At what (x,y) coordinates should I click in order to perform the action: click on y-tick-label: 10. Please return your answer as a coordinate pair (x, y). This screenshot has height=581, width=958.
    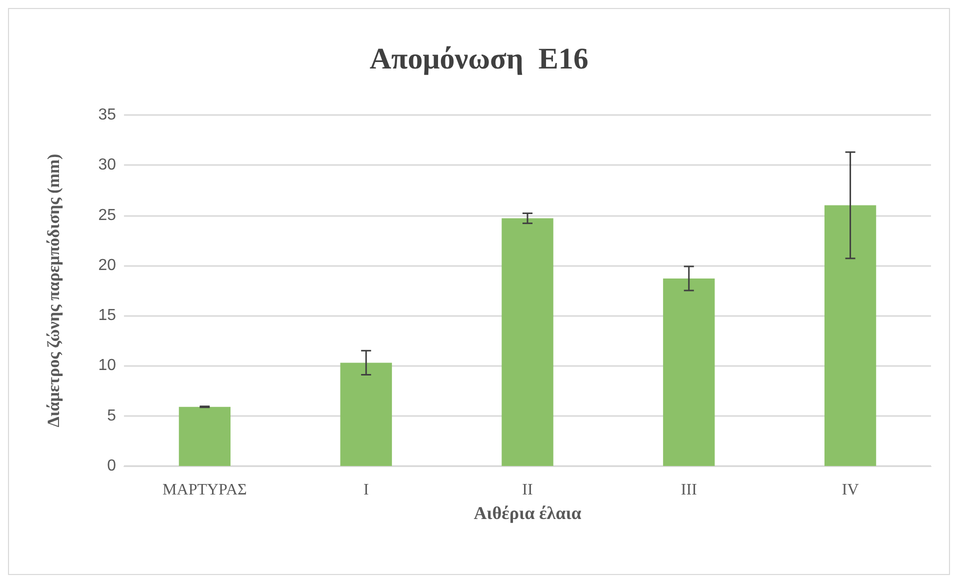
    Looking at the image, I should click on (107, 365).